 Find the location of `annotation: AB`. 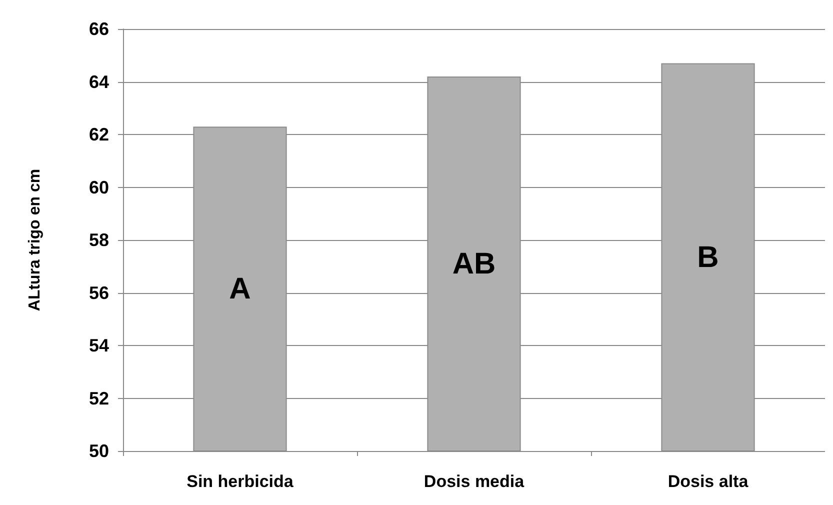

annotation: AB is located at coordinates (474, 263).